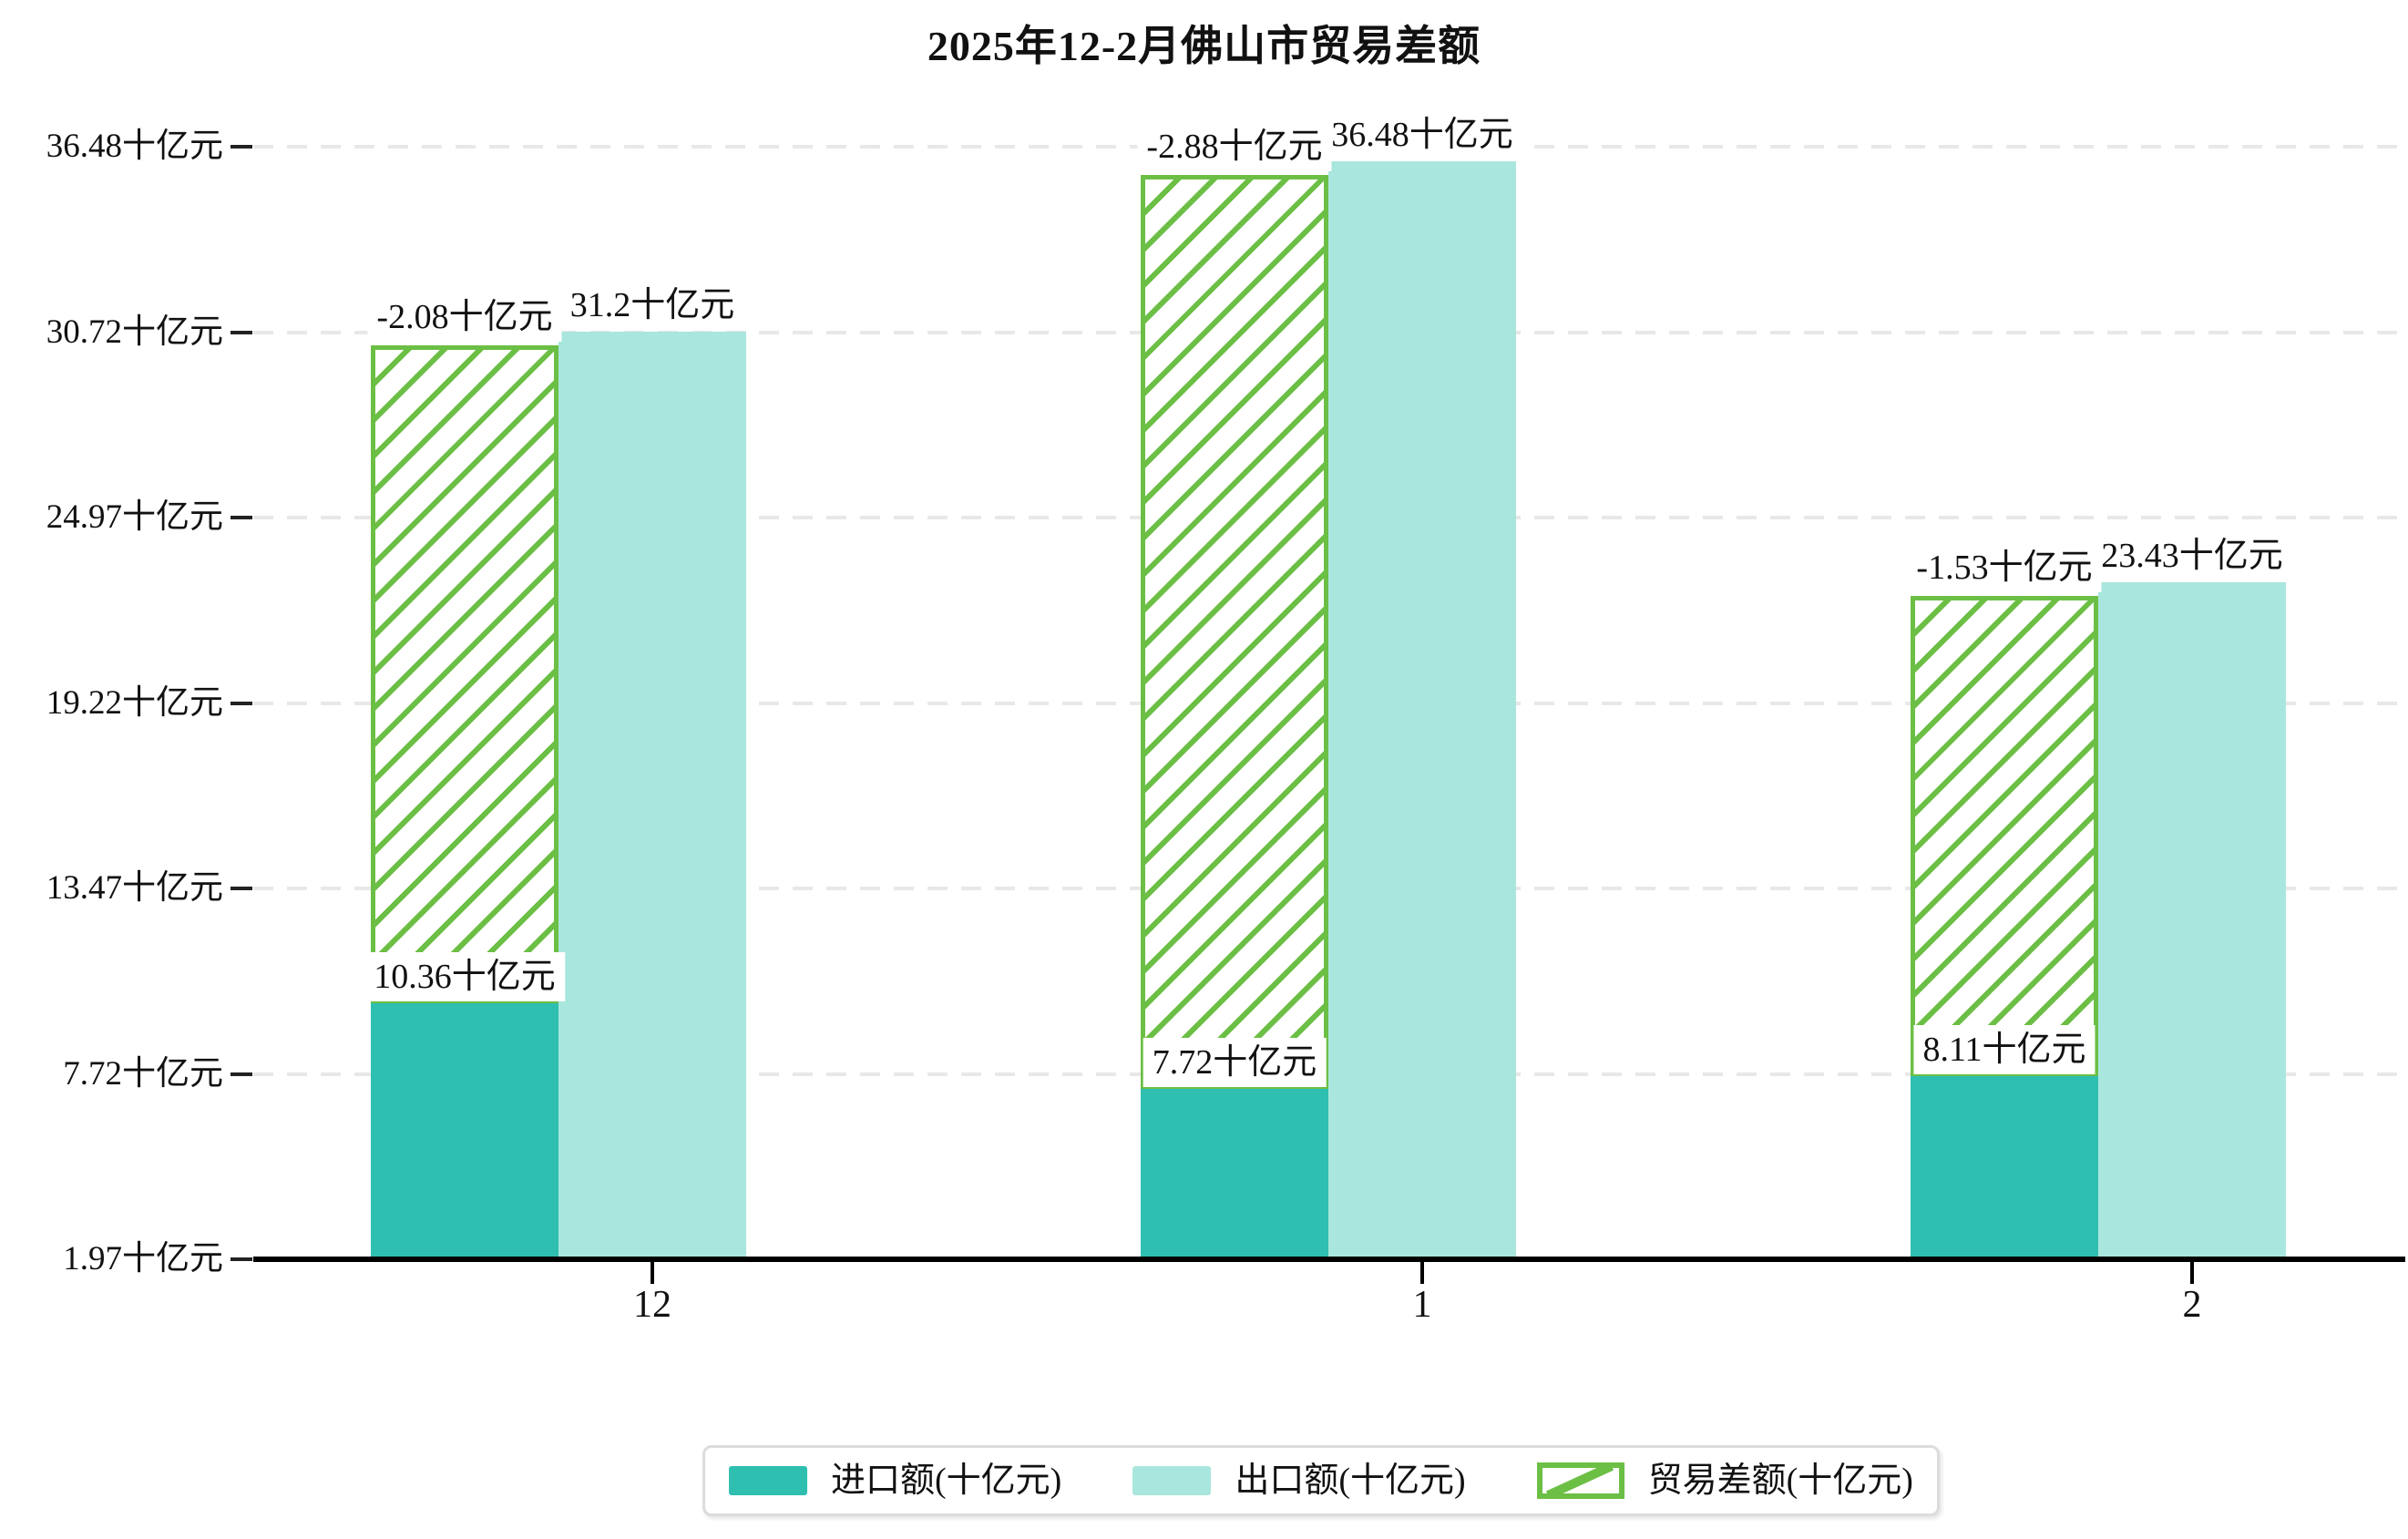 This screenshot has height=1539, width=2408. I want to click on data-label-import: 8.11十亿元, so click(2004, 1049).